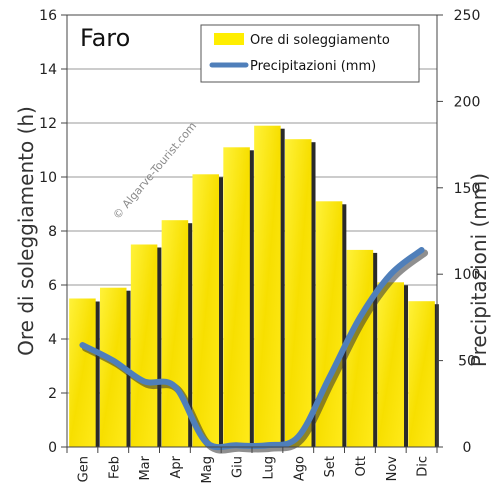 The image size is (500, 500). What do you see at coordinates (145, 467) in the screenshot?
I see `month-label-Mar: Mar` at bounding box center [145, 467].